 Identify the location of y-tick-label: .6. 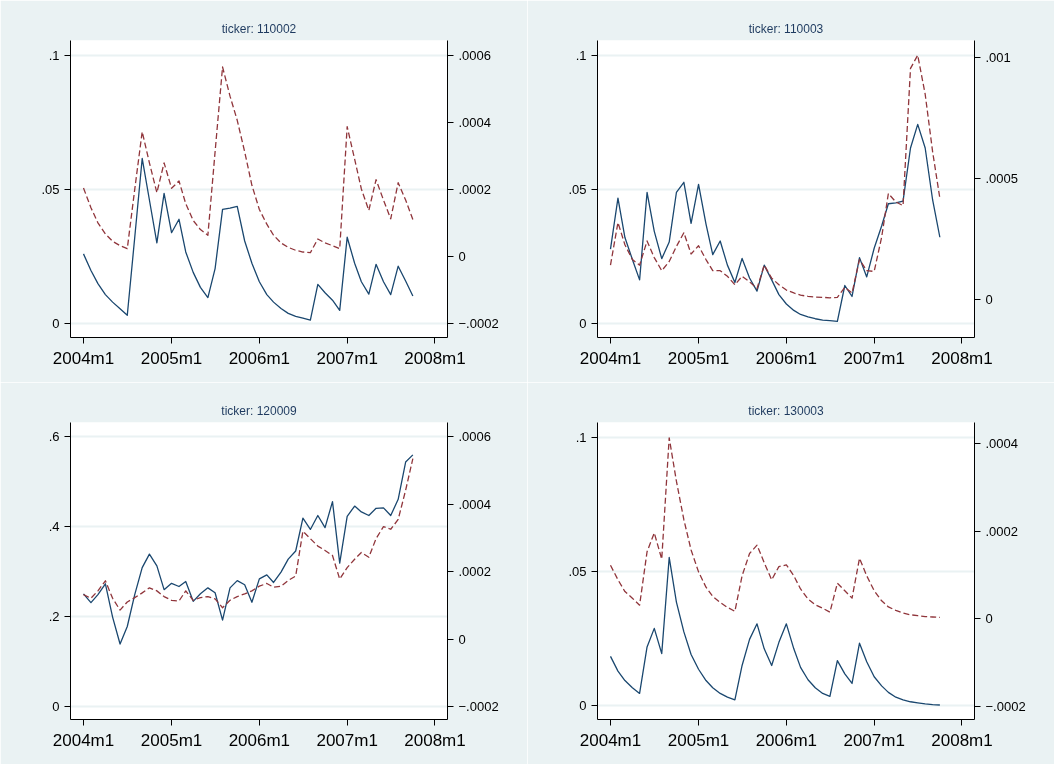
(54, 437).